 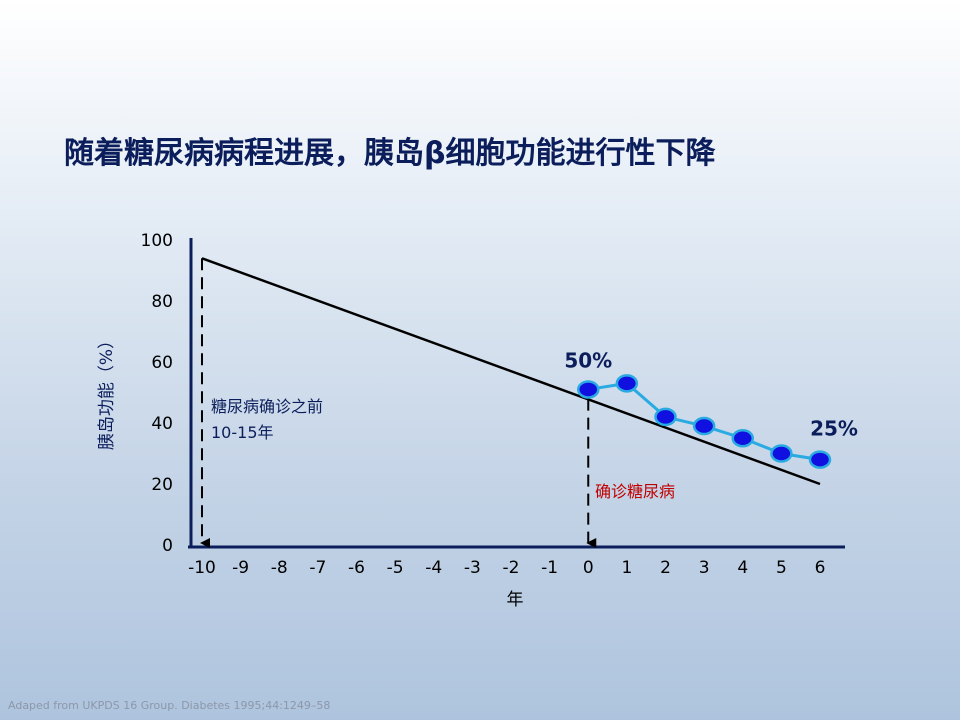 I want to click on x-tick-label: -5, so click(x=395, y=568).